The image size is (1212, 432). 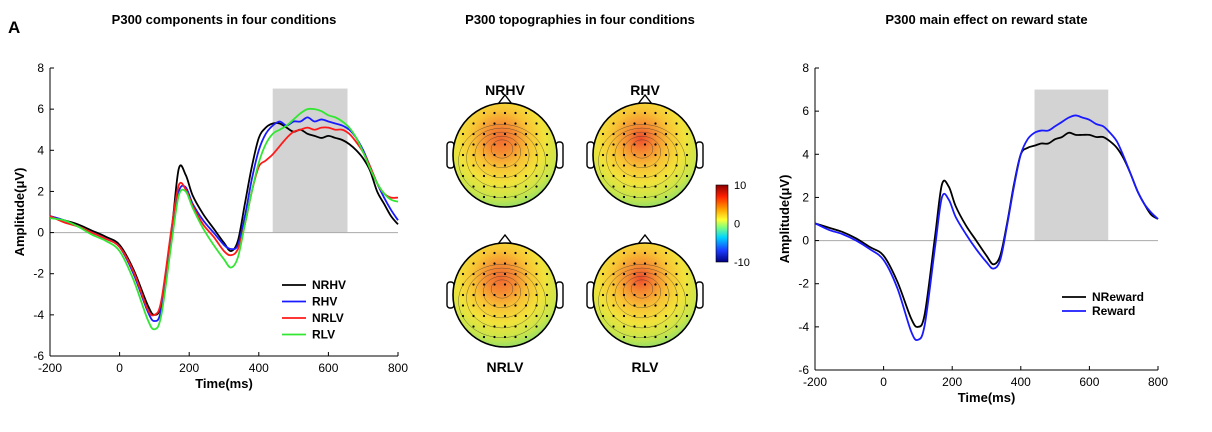 I want to click on chart-2-y-axis-label: Amplitude(μV), so click(x=784, y=219).